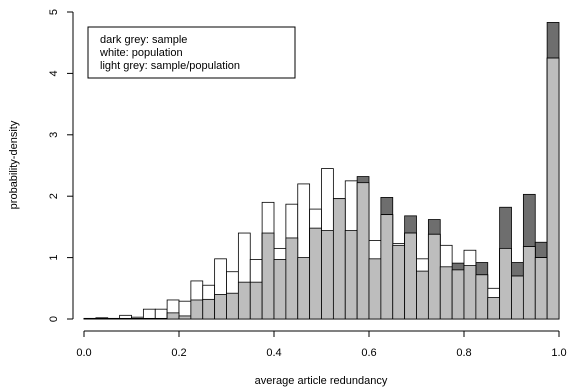  I want to click on y-tick-label: 4, so click(54, 73).